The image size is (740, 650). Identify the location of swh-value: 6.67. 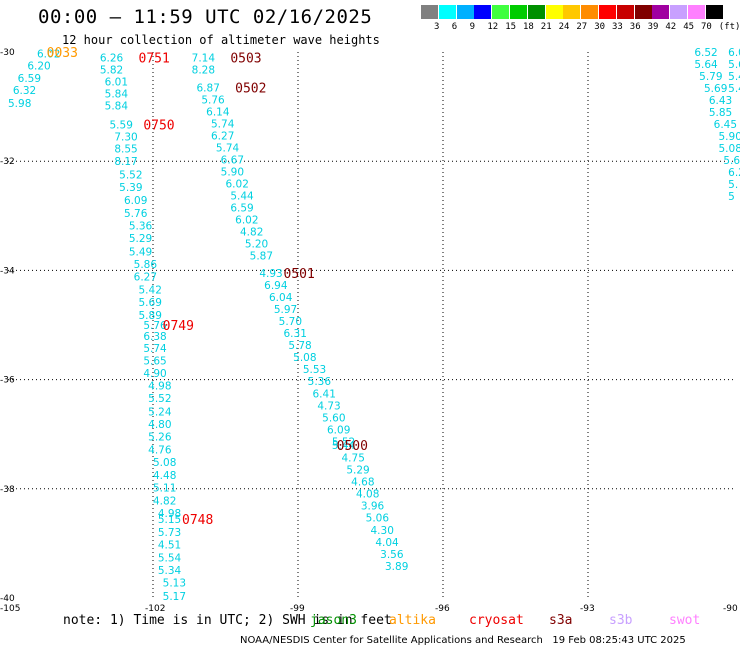
(232, 161).